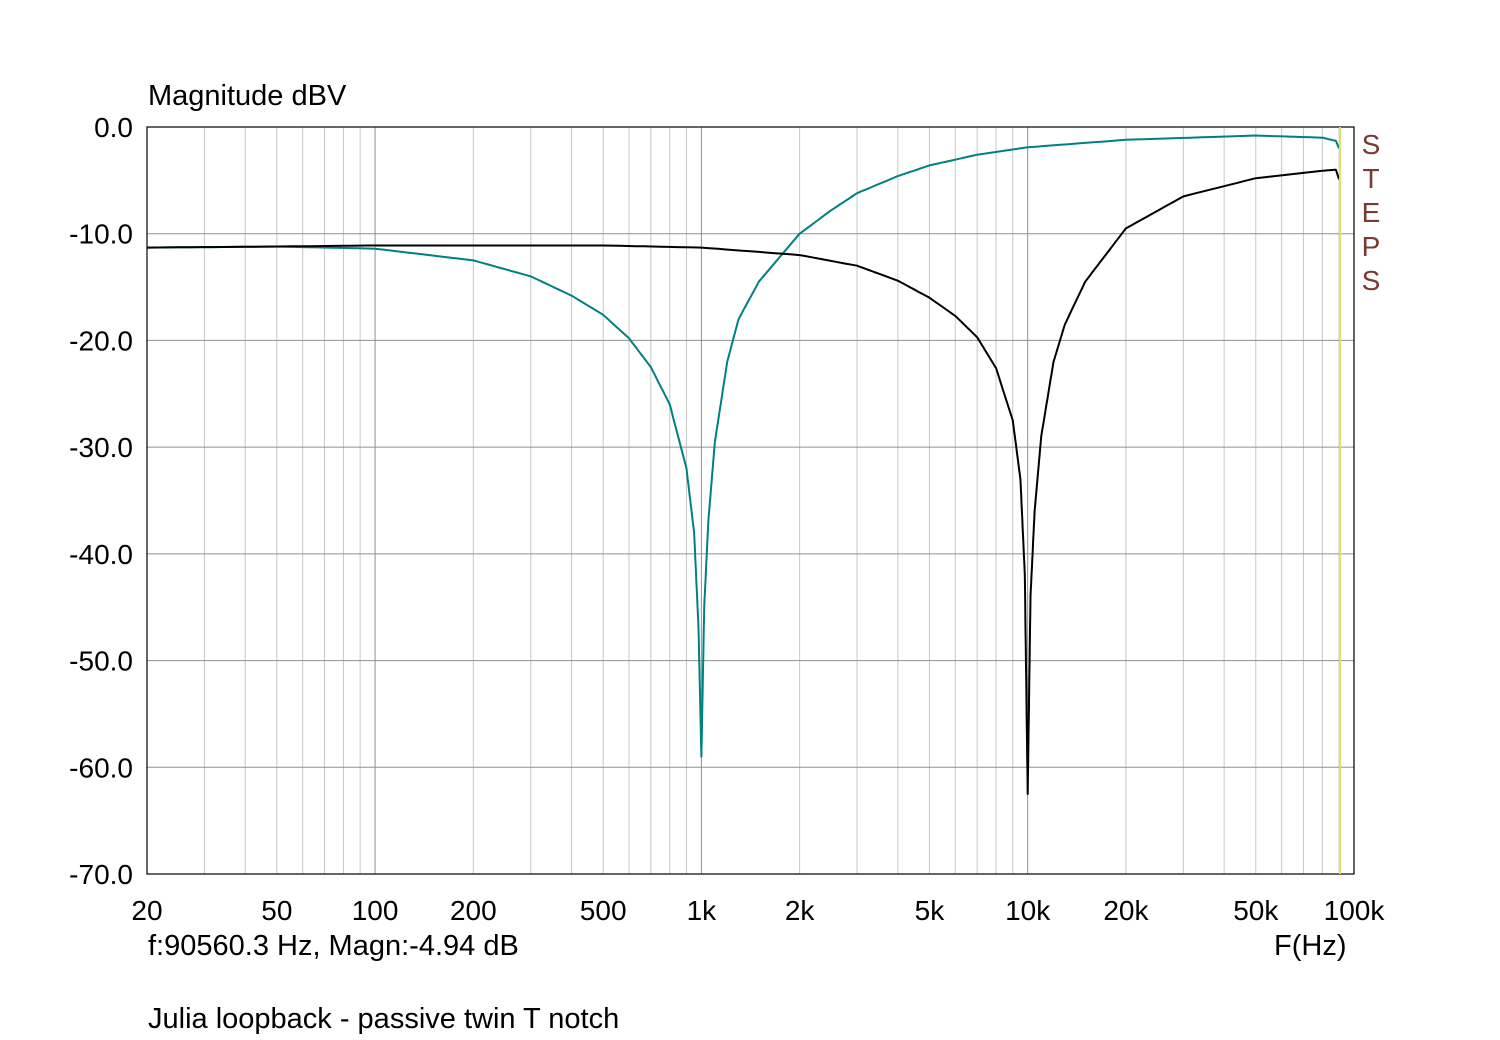 Image resolution: width=1500 pixels, height=1040 pixels. I want to click on x-tick-label: 200, so click(473, 910).